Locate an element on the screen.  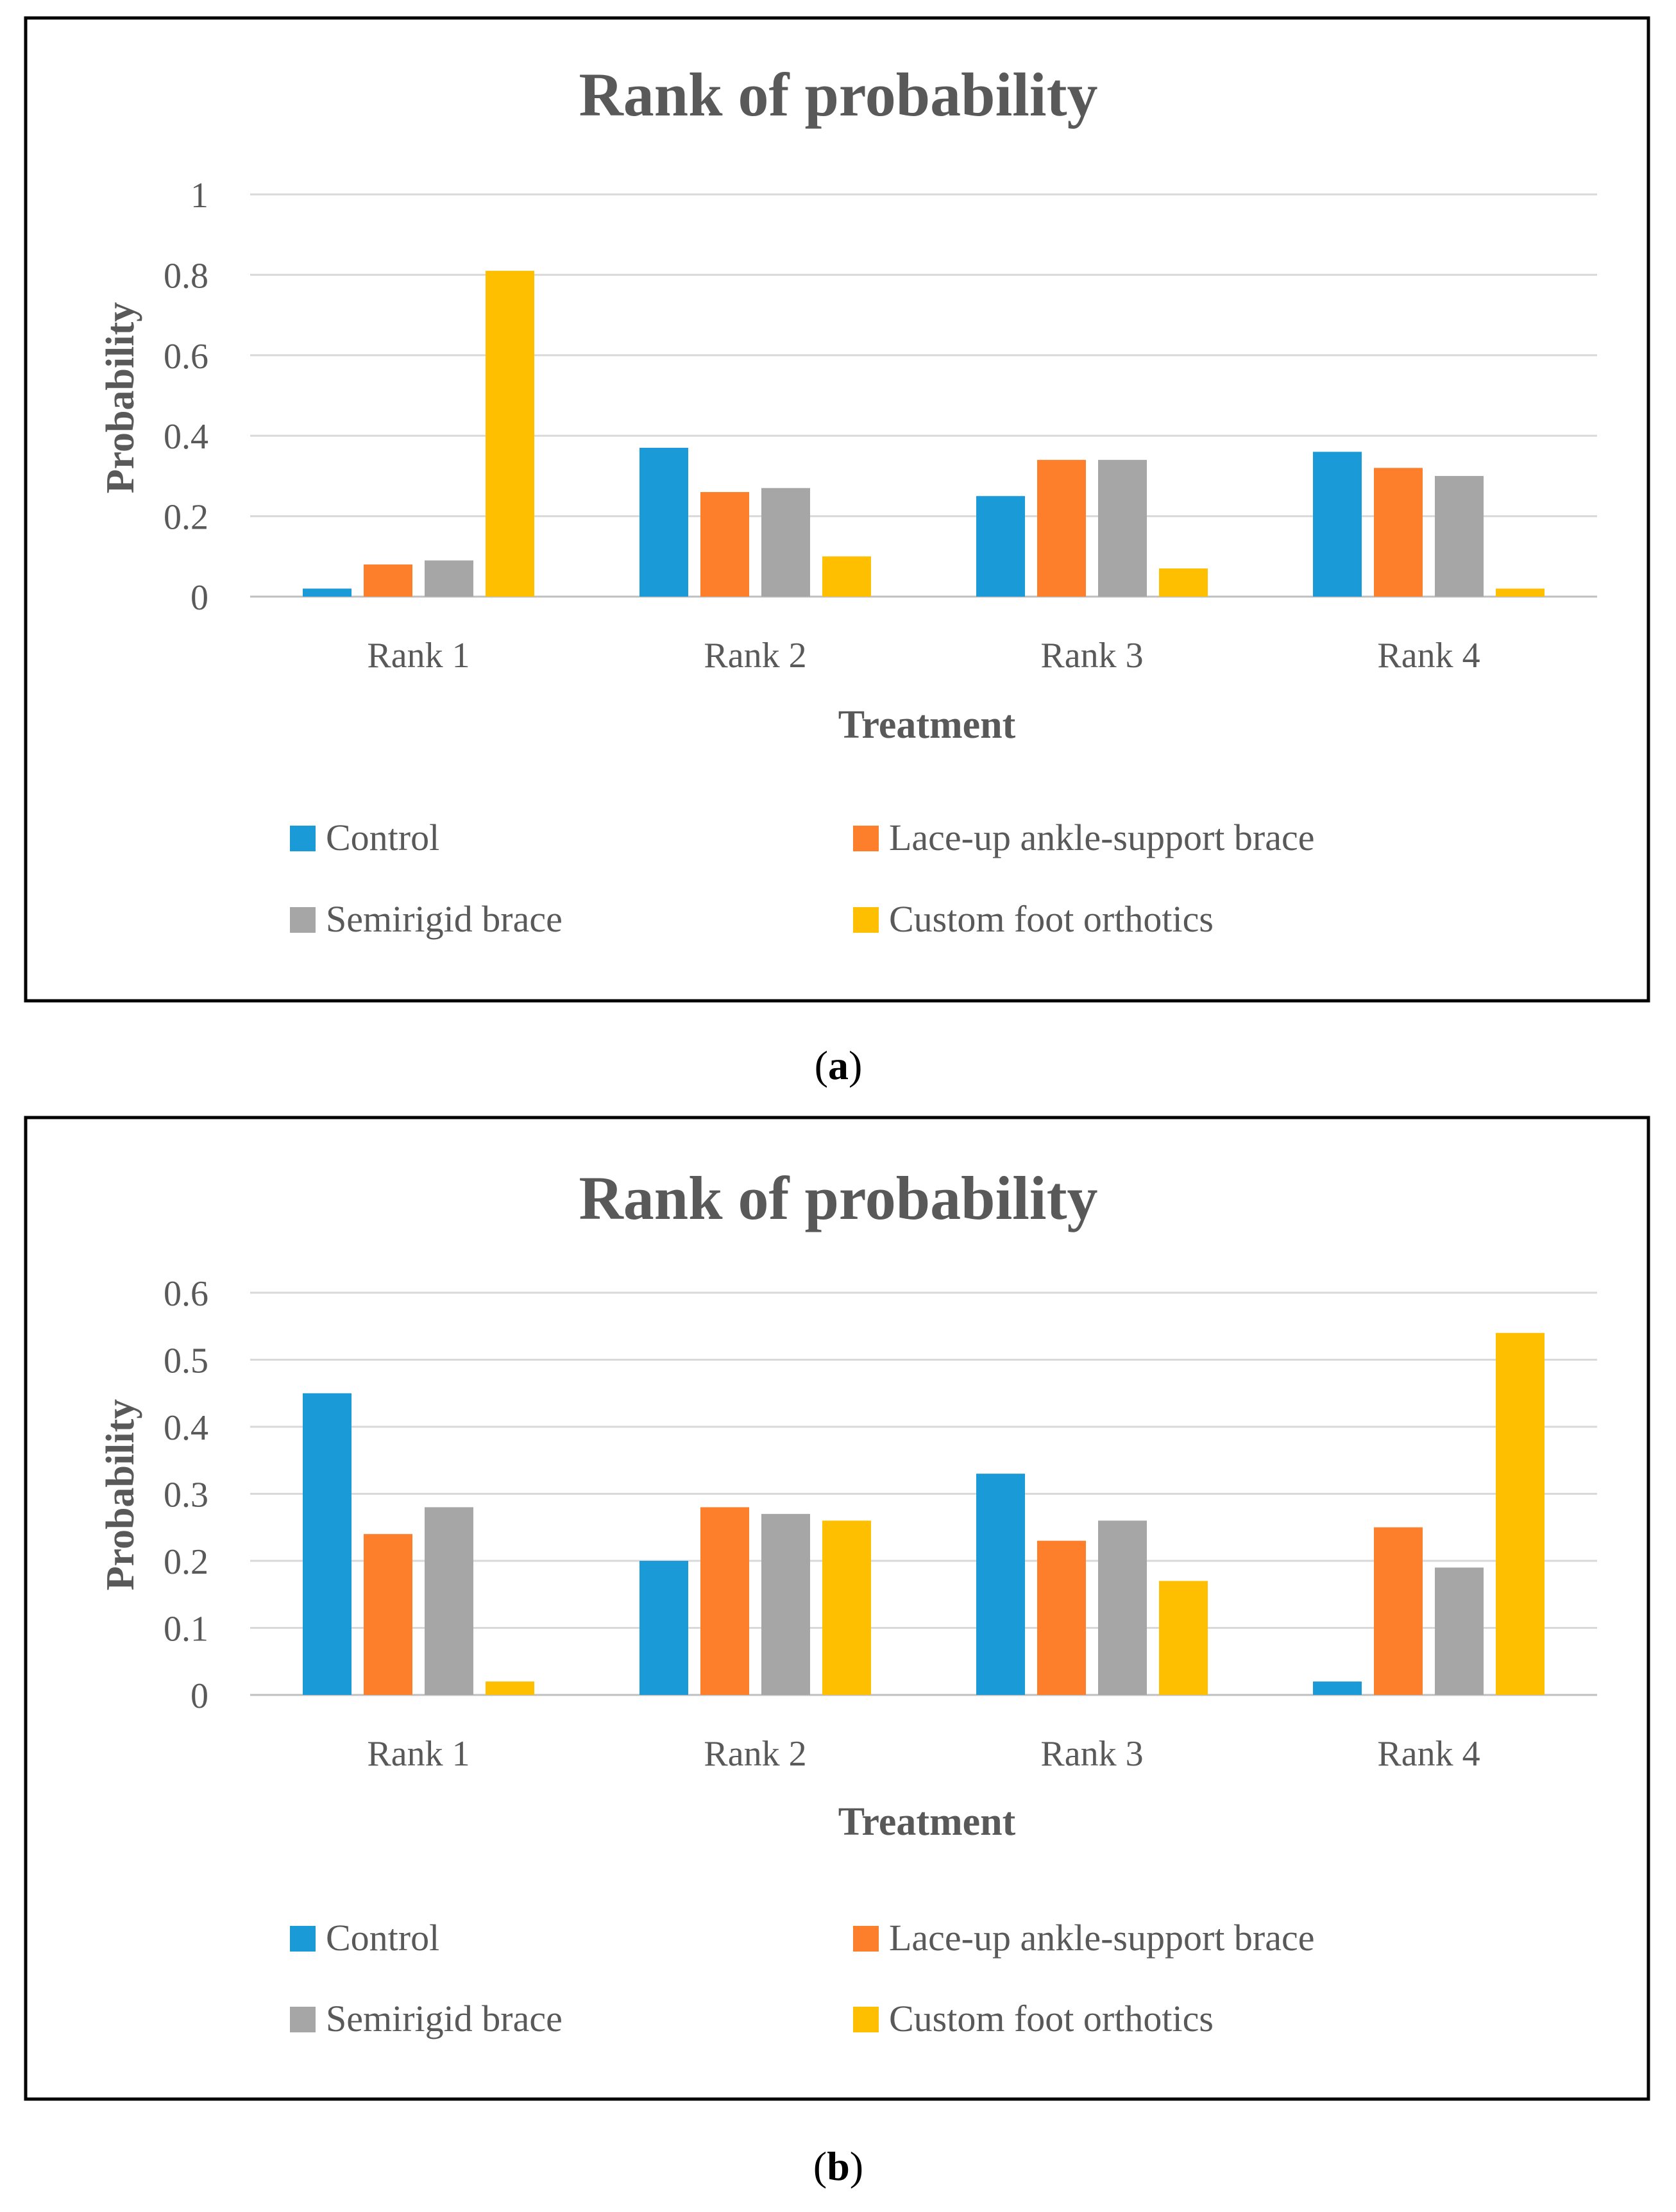
chart-a-ylabel: Probability is located at coordinates (120, 398).